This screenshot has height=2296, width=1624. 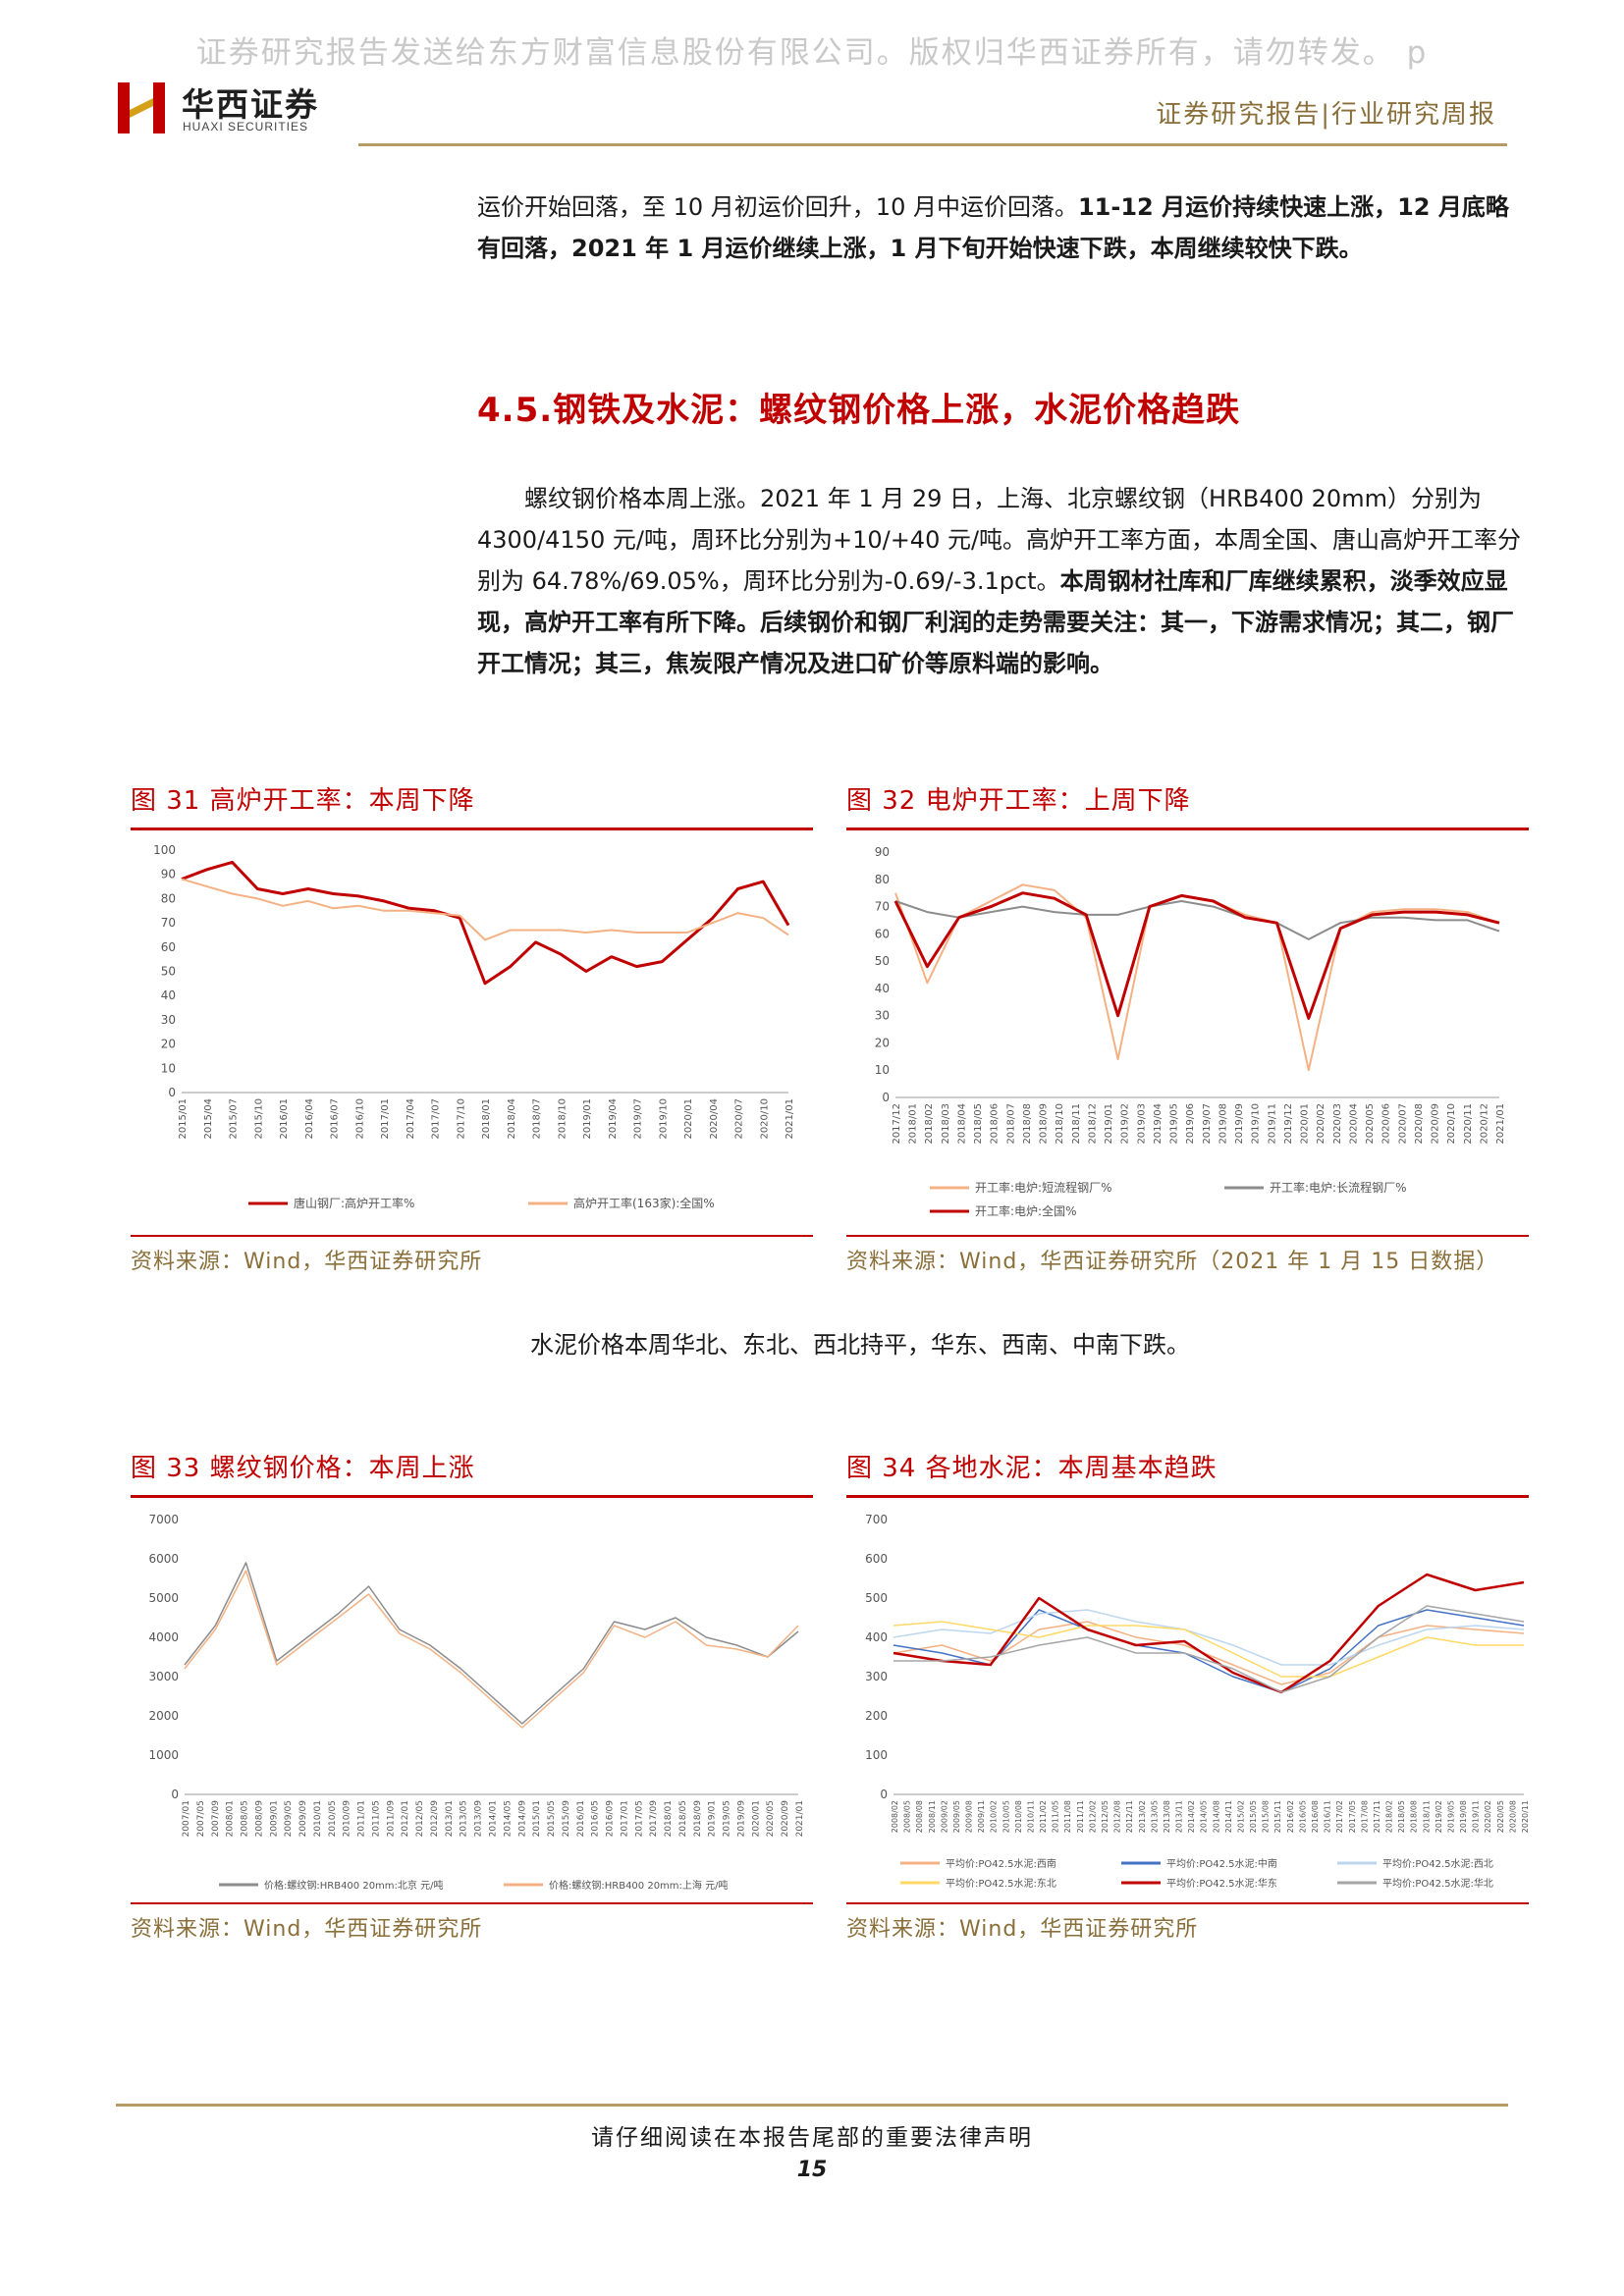 What do you see at coordinates (1338, 1187) in the screenshot?
I see `legend-label: 开工率:电炉:长流程钢厂%` at bounding box center [1338, 1187].